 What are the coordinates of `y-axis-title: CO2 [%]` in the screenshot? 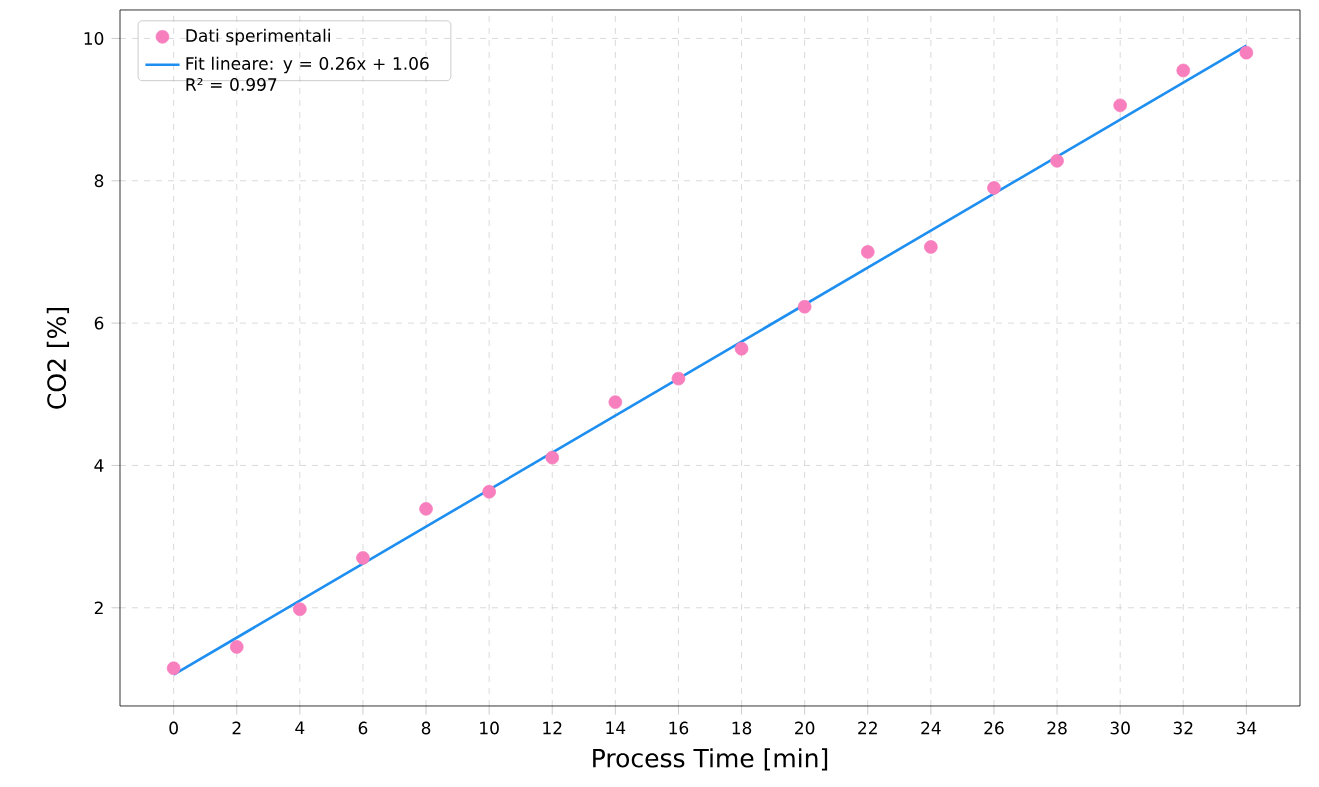 It's located at (58, 358).